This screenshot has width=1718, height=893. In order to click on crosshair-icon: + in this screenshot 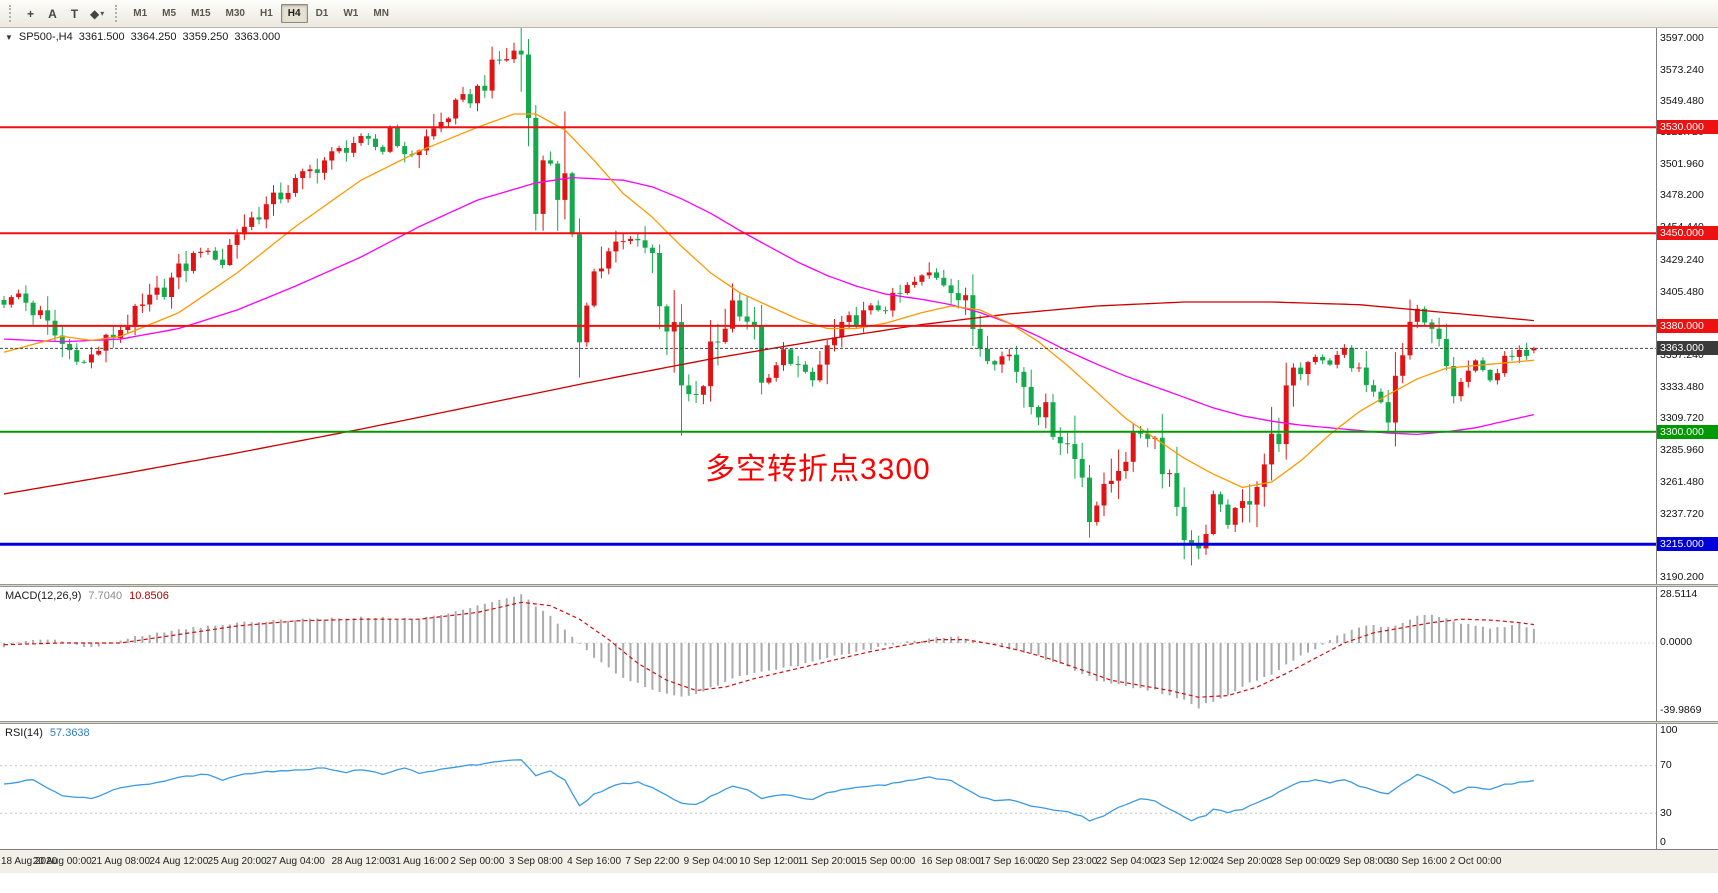, I will do `click(30, 13)`.